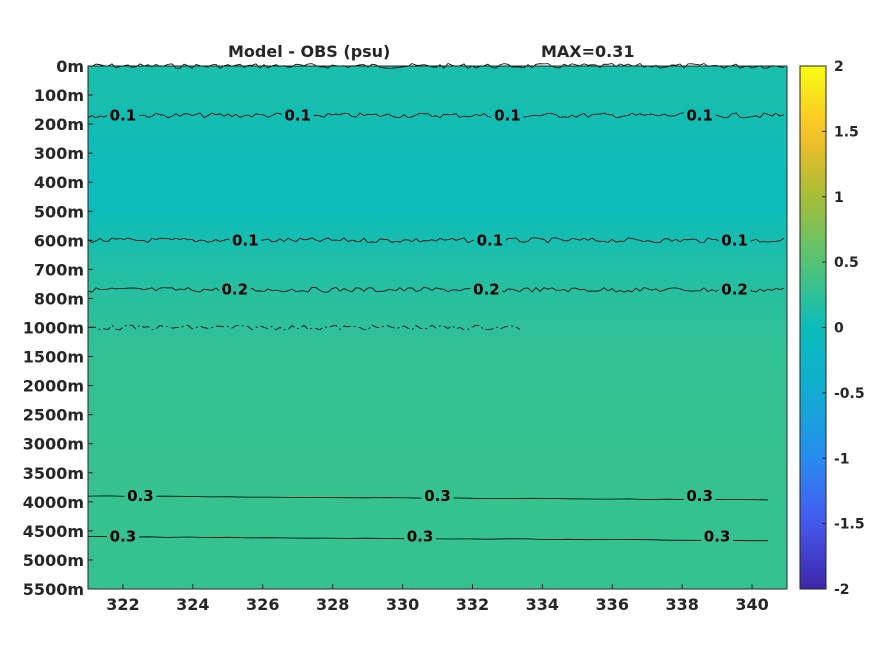  Describe the element at coordinates (542, 604) in the screenshot. I see `x-tick-label: 334` at that location.